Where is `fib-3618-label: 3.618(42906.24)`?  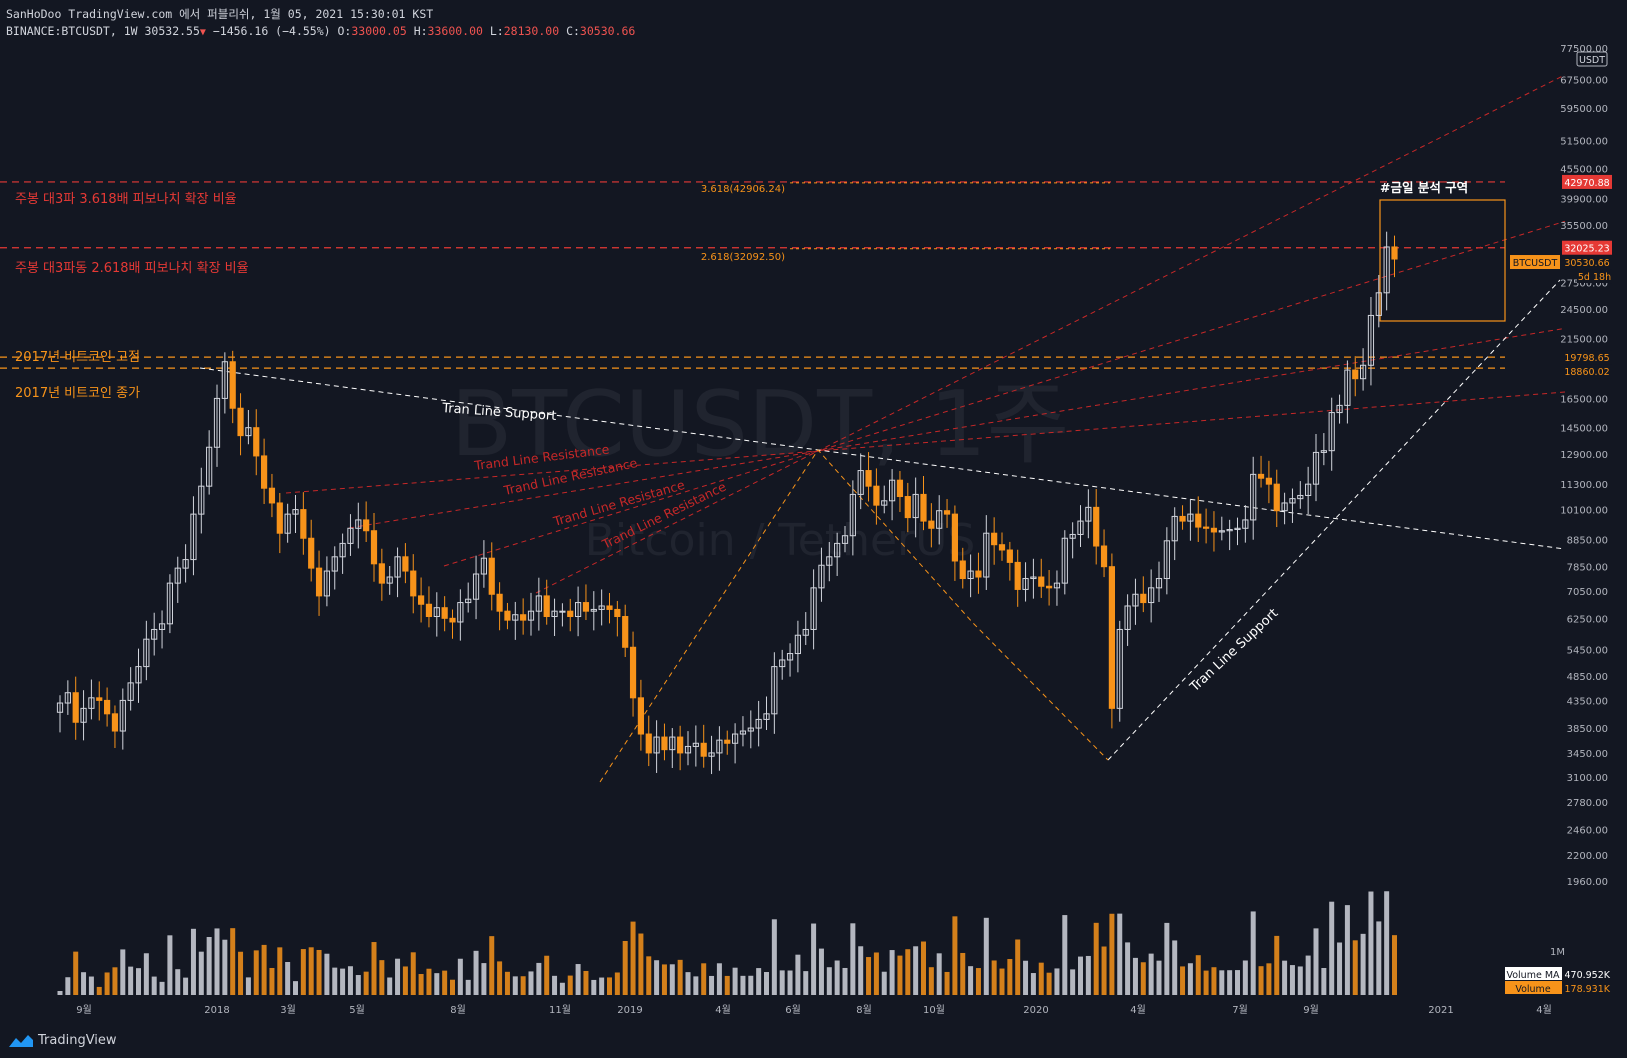
fib-3618-label: 3.618(42906.24) is located at coordinates (743, 189).